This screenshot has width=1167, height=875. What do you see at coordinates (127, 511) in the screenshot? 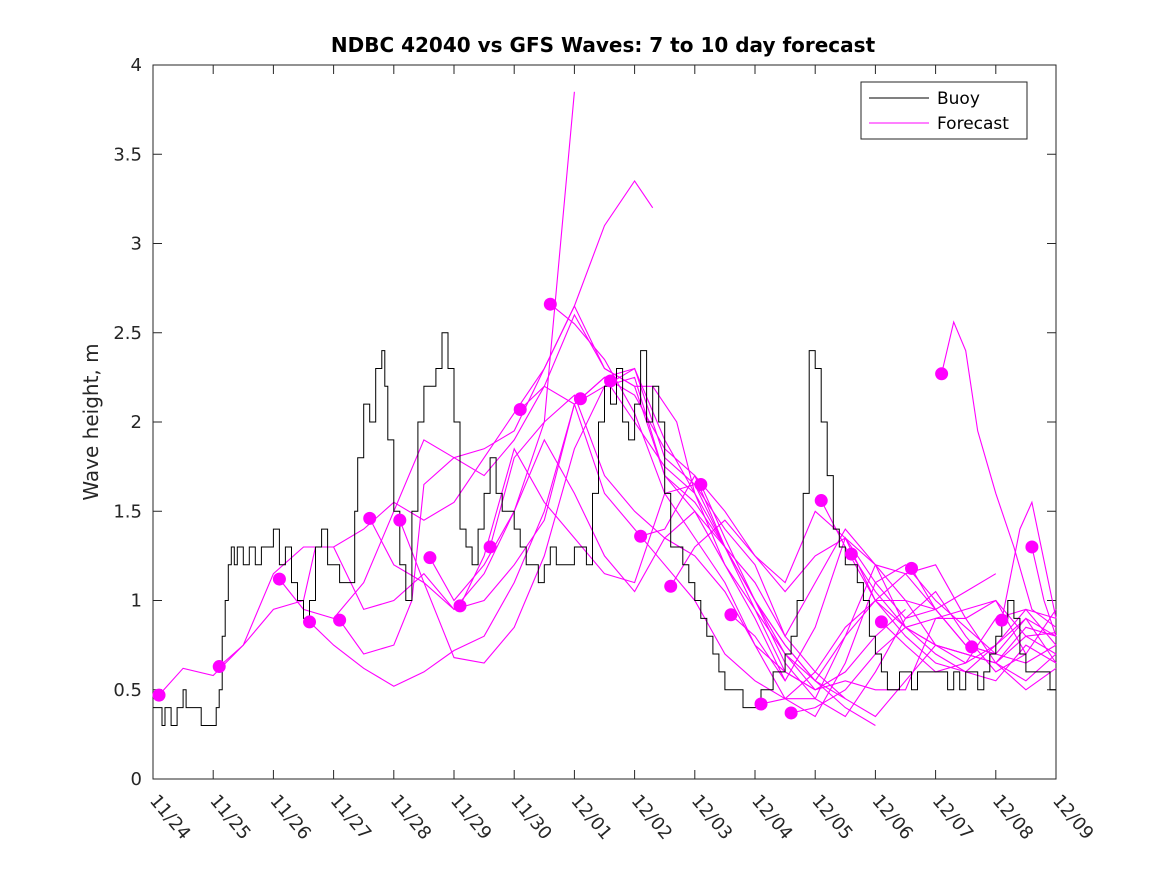
I see `y-tick-label: 1.5` at bounding box center [127, 511].